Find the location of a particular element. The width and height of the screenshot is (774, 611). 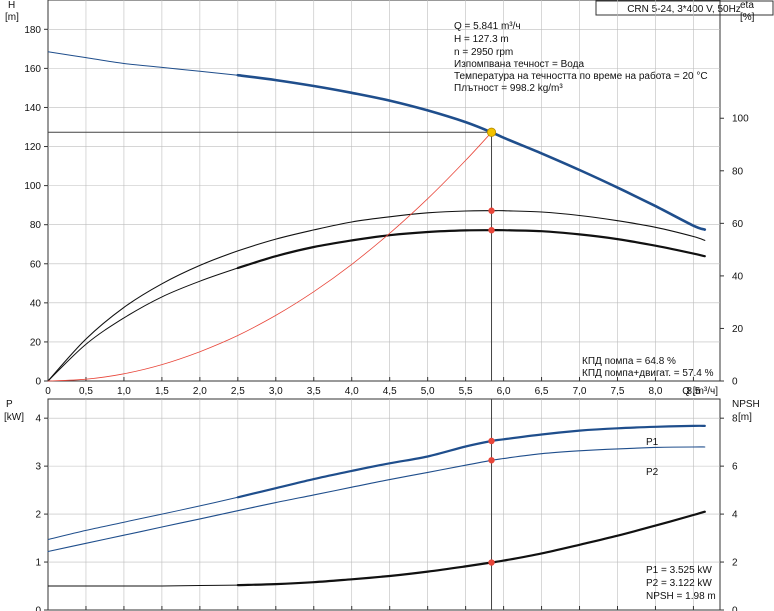

top-x-tick-label: 4,0 is located at coordinates (352, 391).